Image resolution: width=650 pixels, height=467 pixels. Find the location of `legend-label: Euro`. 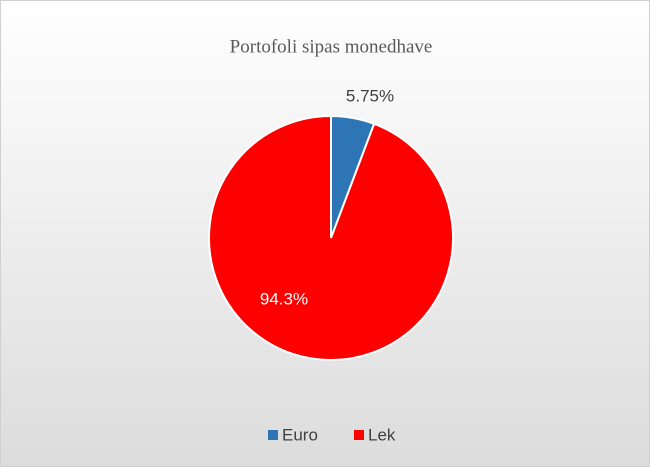

legend-label: Euro is located at coordinates (300, 434).